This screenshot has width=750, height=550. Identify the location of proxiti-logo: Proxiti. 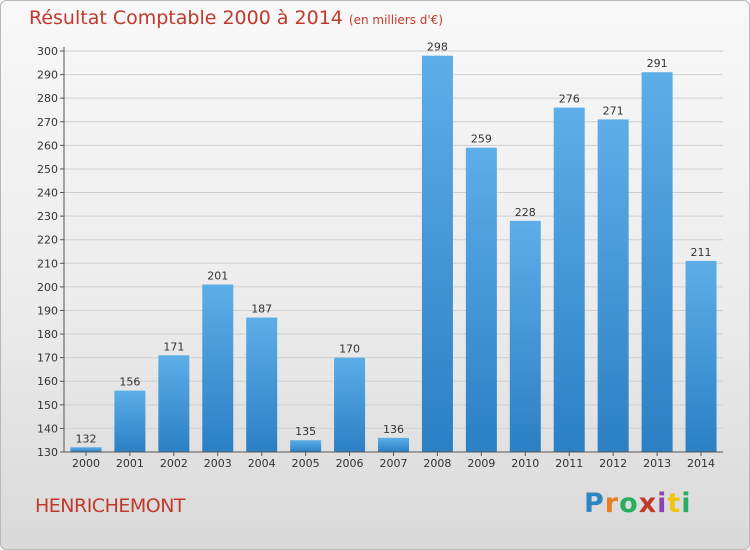
(638, 503).